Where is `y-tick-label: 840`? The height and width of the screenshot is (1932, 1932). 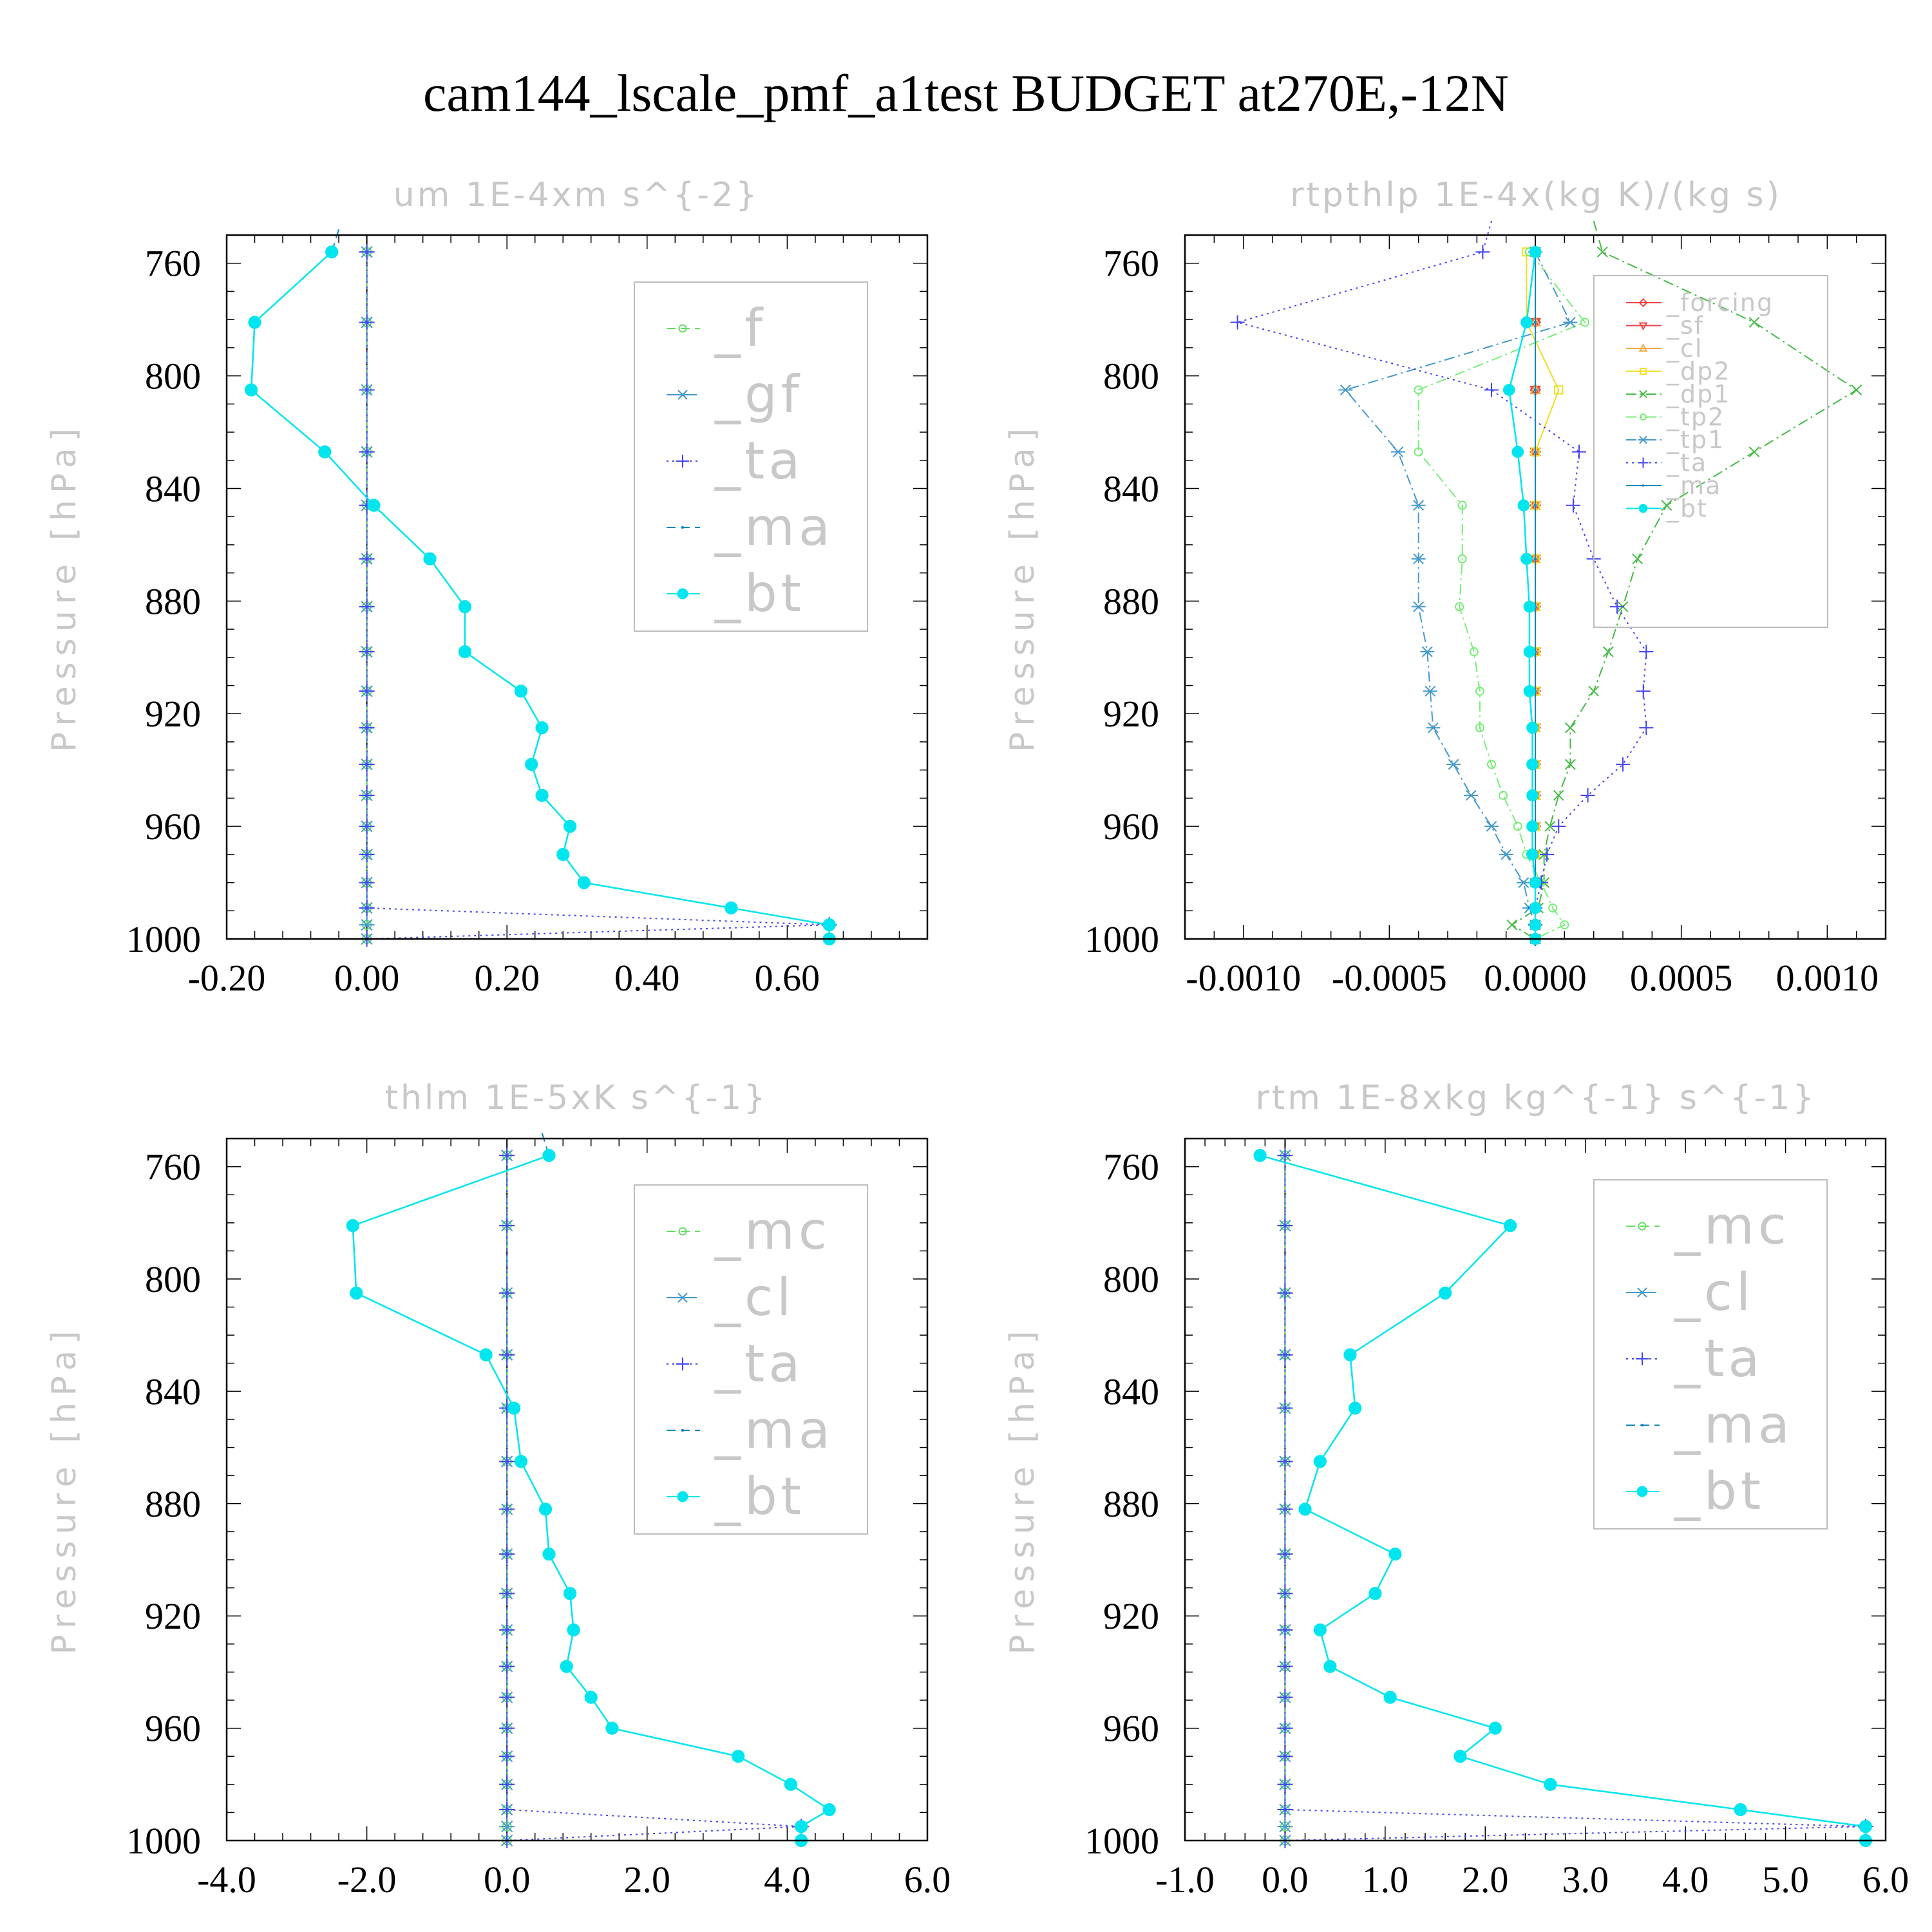
y-tick-label: 840 is located at coordinates (173, 489).